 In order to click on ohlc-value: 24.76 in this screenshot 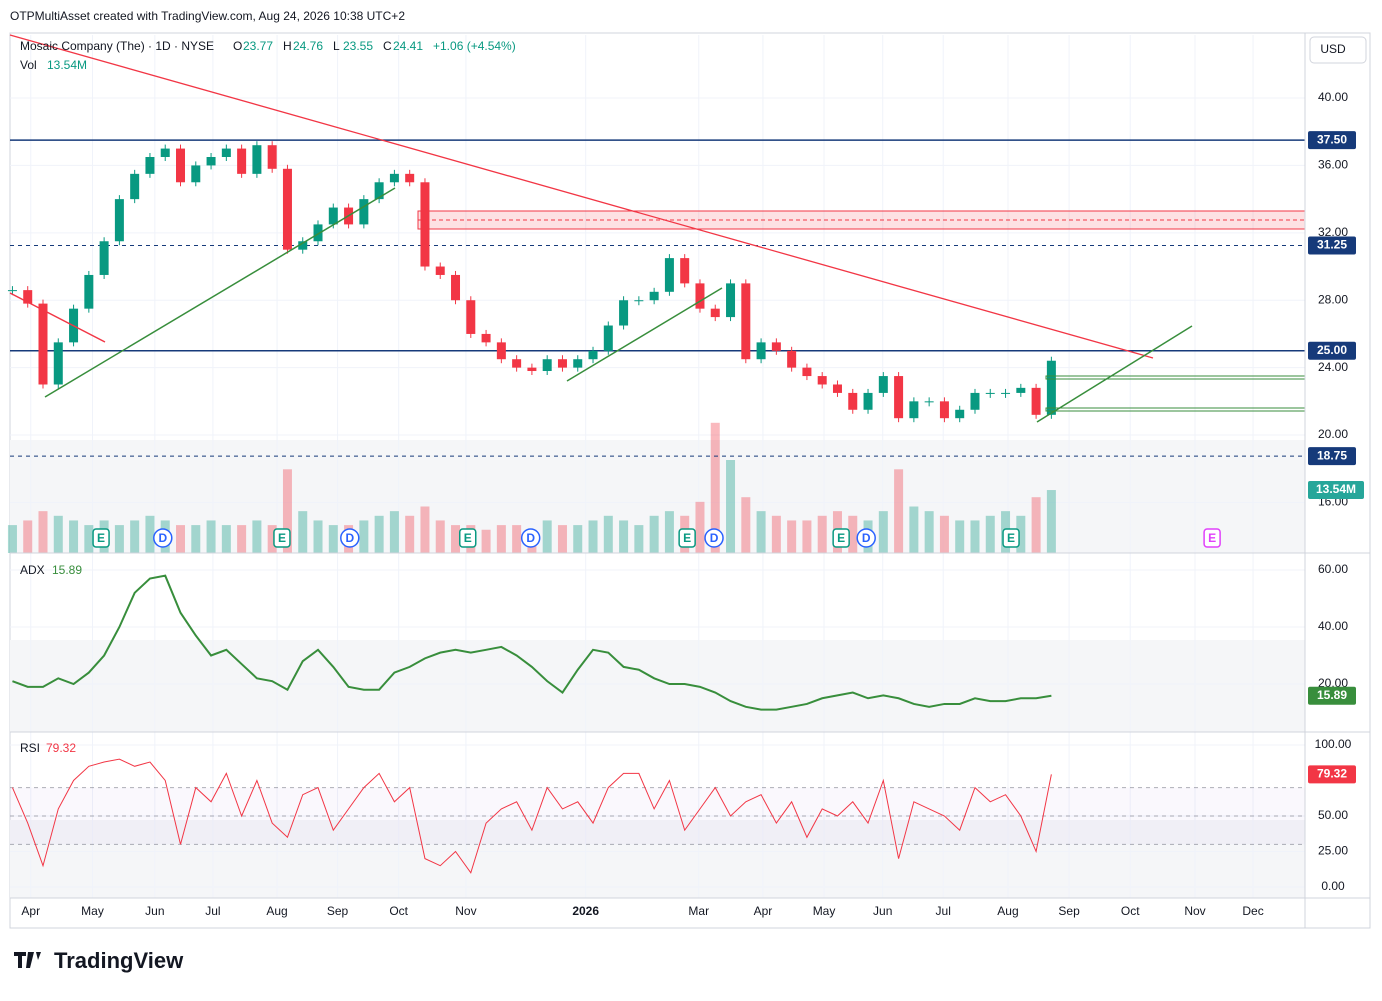, I will do `click(308, 46)`.